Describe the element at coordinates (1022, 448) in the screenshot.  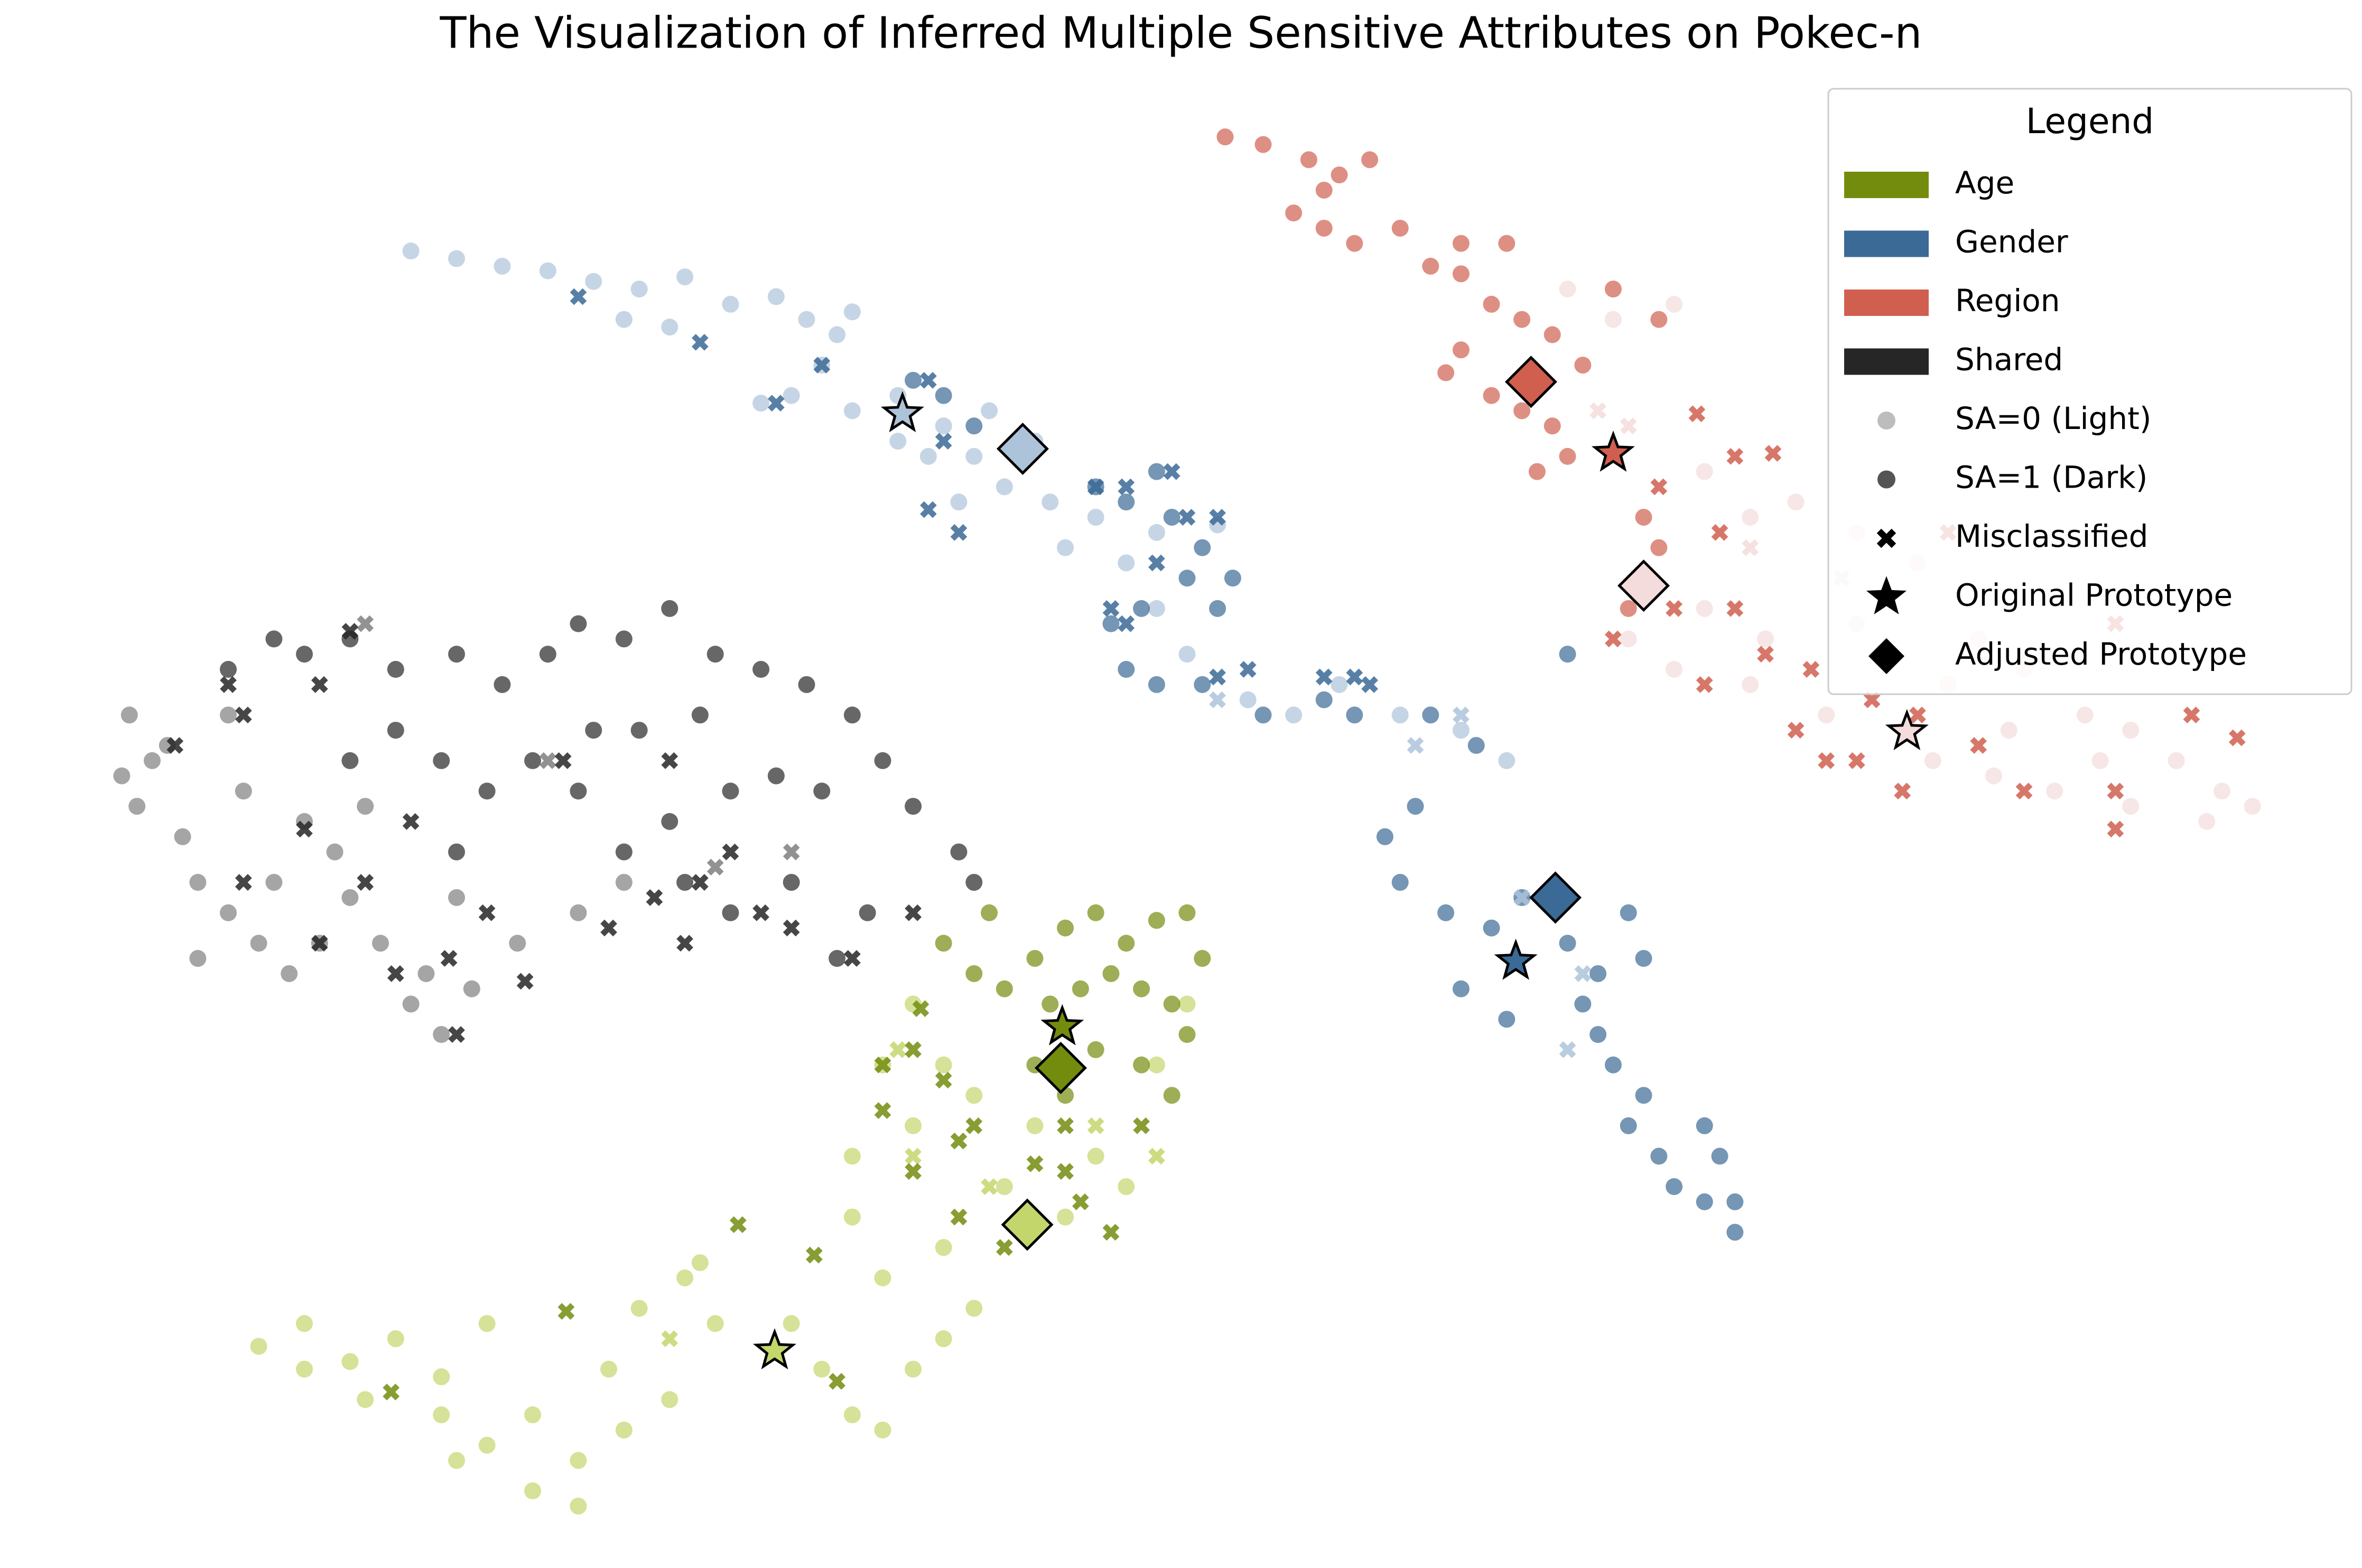
I see `adjusted-prototype` at that location.